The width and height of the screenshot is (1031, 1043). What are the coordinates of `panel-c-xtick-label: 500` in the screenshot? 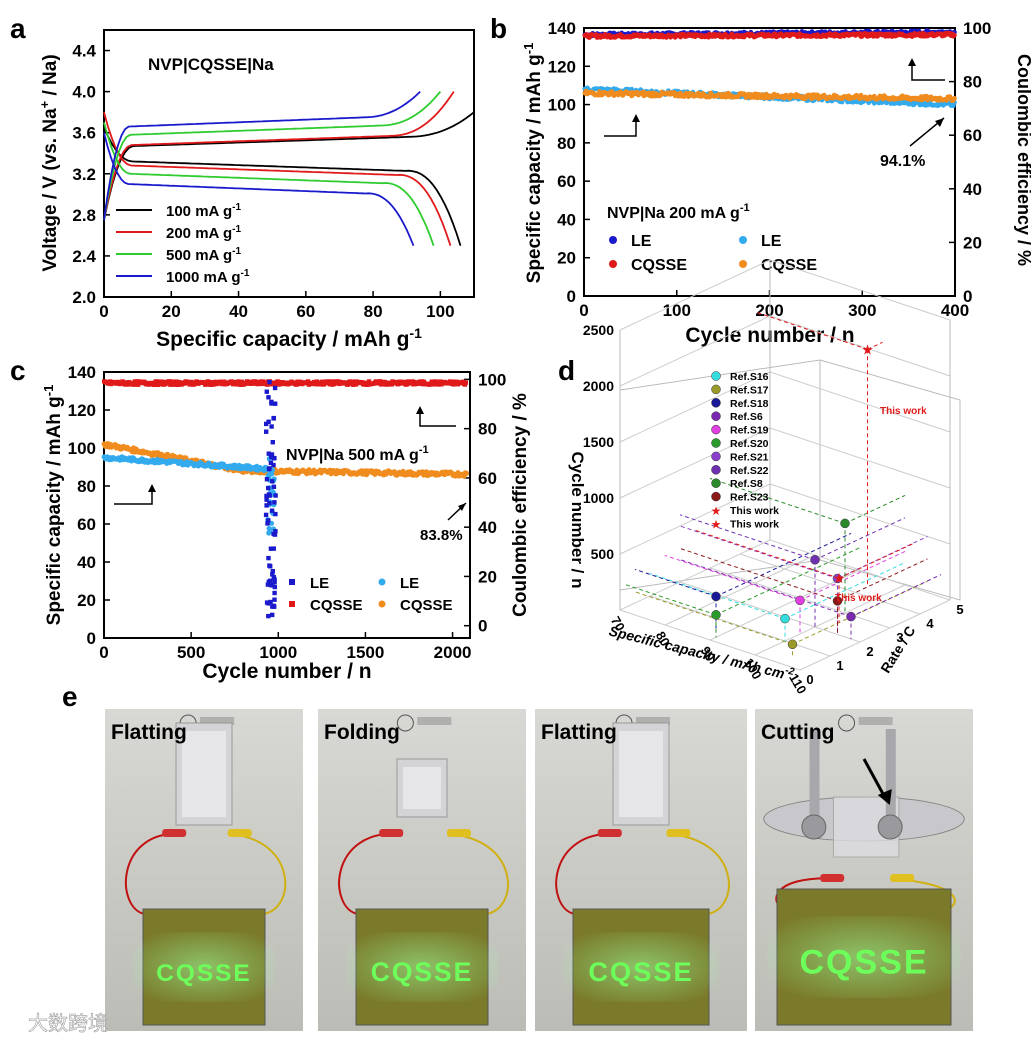 It's located at (191, 652).